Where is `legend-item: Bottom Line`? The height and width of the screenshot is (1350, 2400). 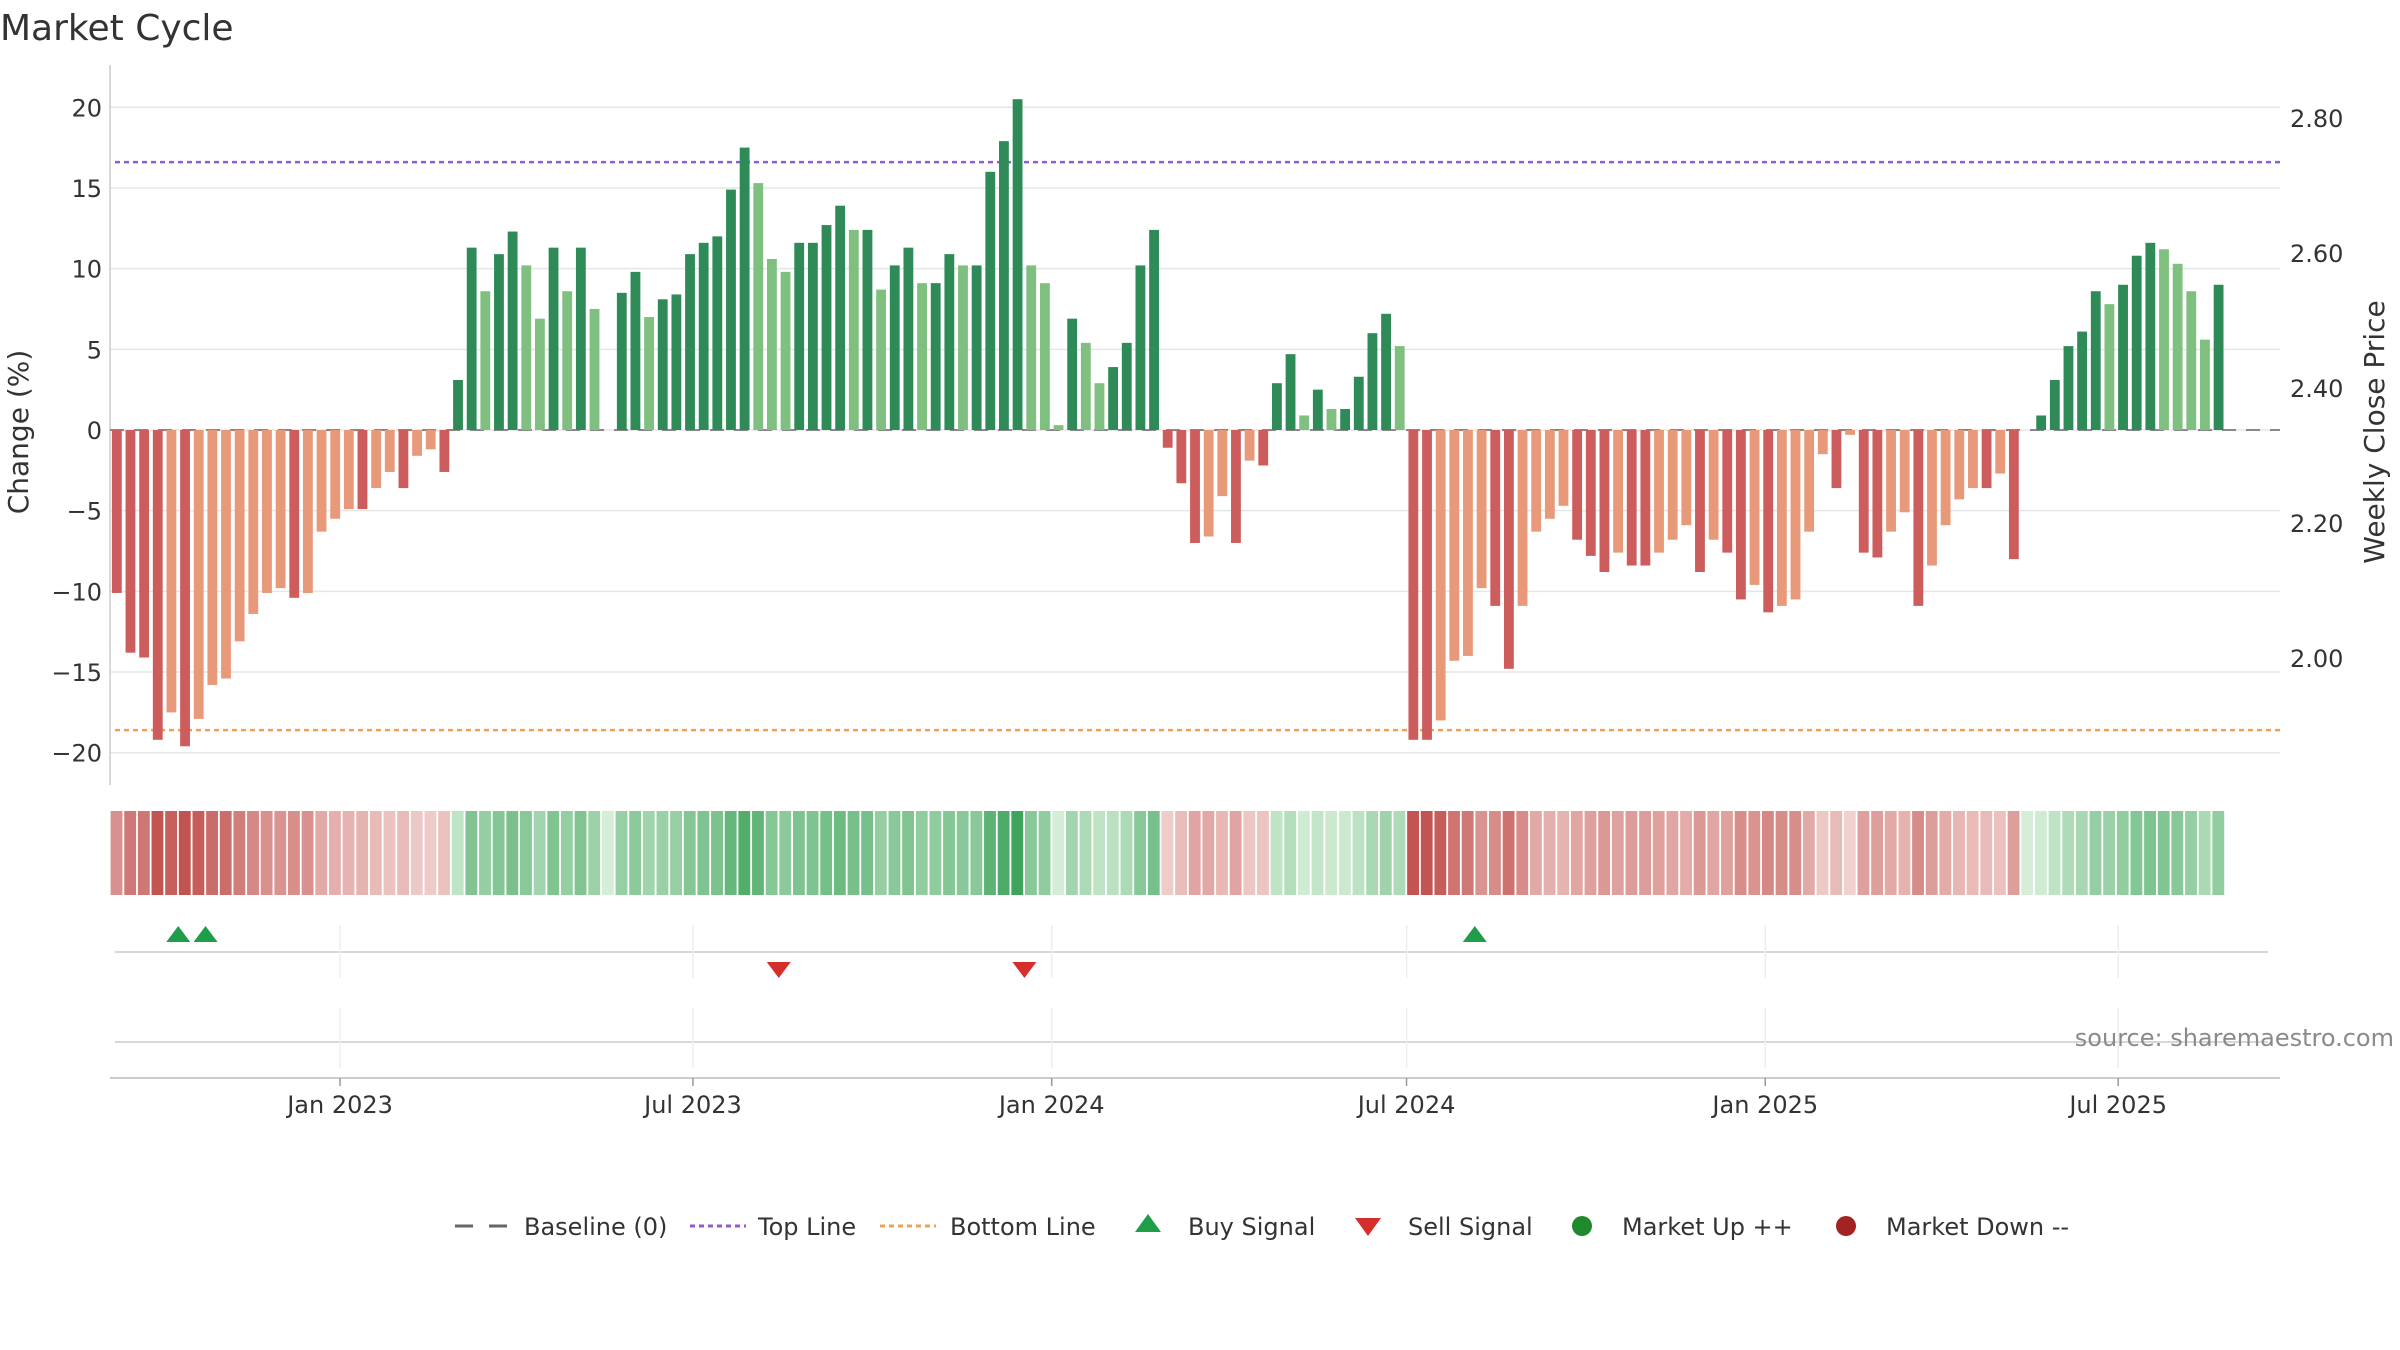
legend-item: Bottom Line is located at coordinates (988, 1227).